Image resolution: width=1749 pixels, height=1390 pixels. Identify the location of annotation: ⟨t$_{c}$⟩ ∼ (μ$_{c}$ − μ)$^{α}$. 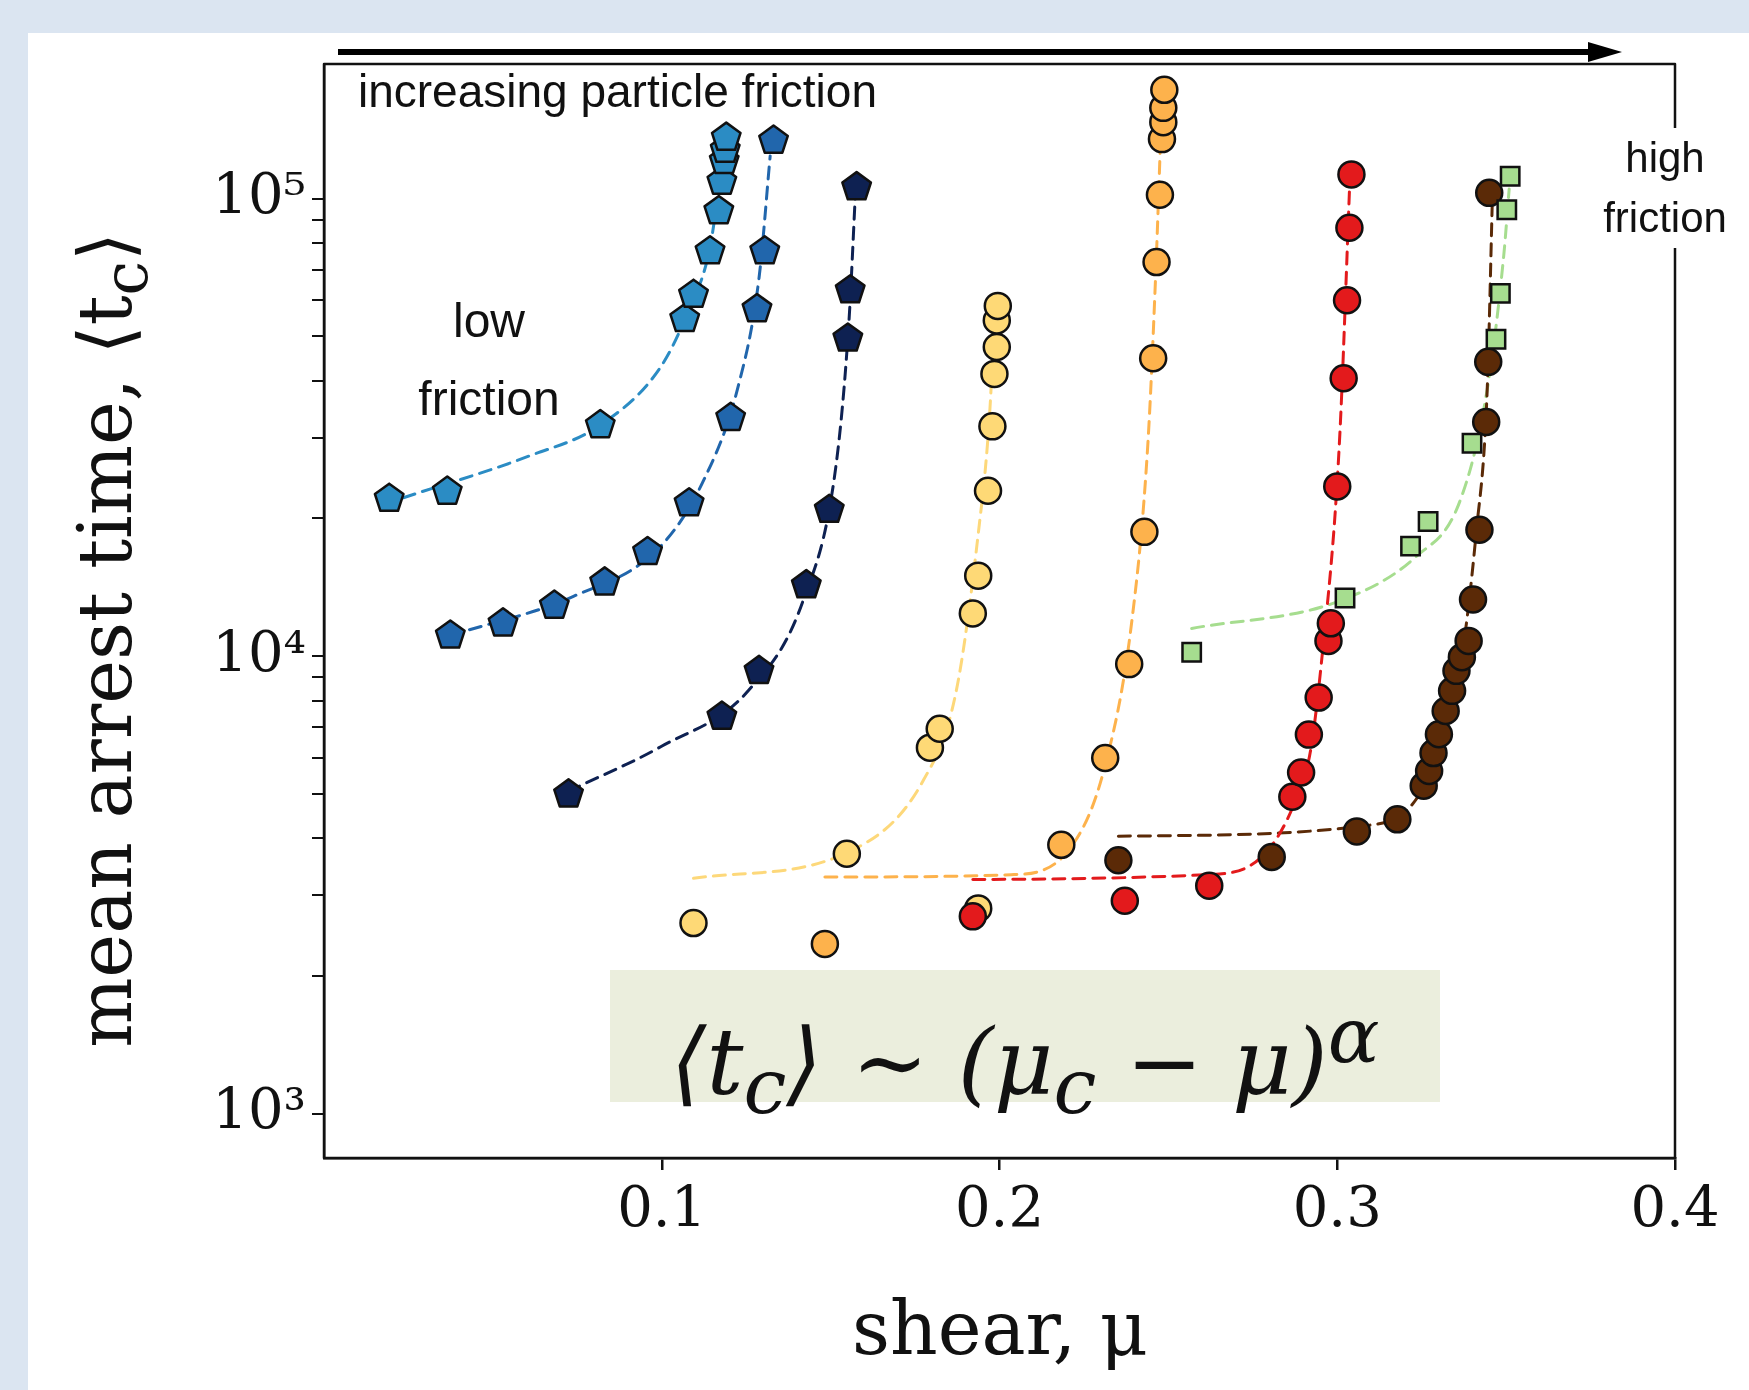
(1025, 1061).